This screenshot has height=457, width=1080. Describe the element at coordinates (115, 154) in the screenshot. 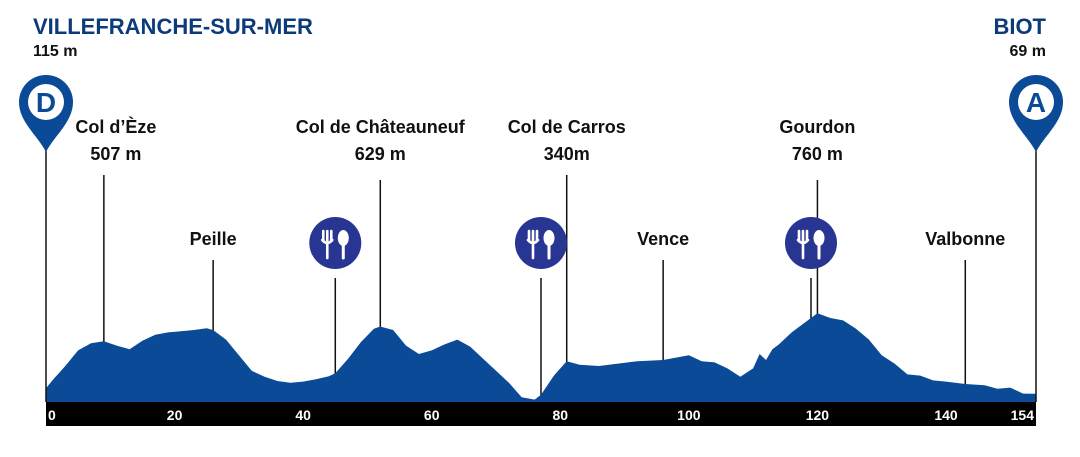

I see `pass-altitude-label: 507 m` at that location.